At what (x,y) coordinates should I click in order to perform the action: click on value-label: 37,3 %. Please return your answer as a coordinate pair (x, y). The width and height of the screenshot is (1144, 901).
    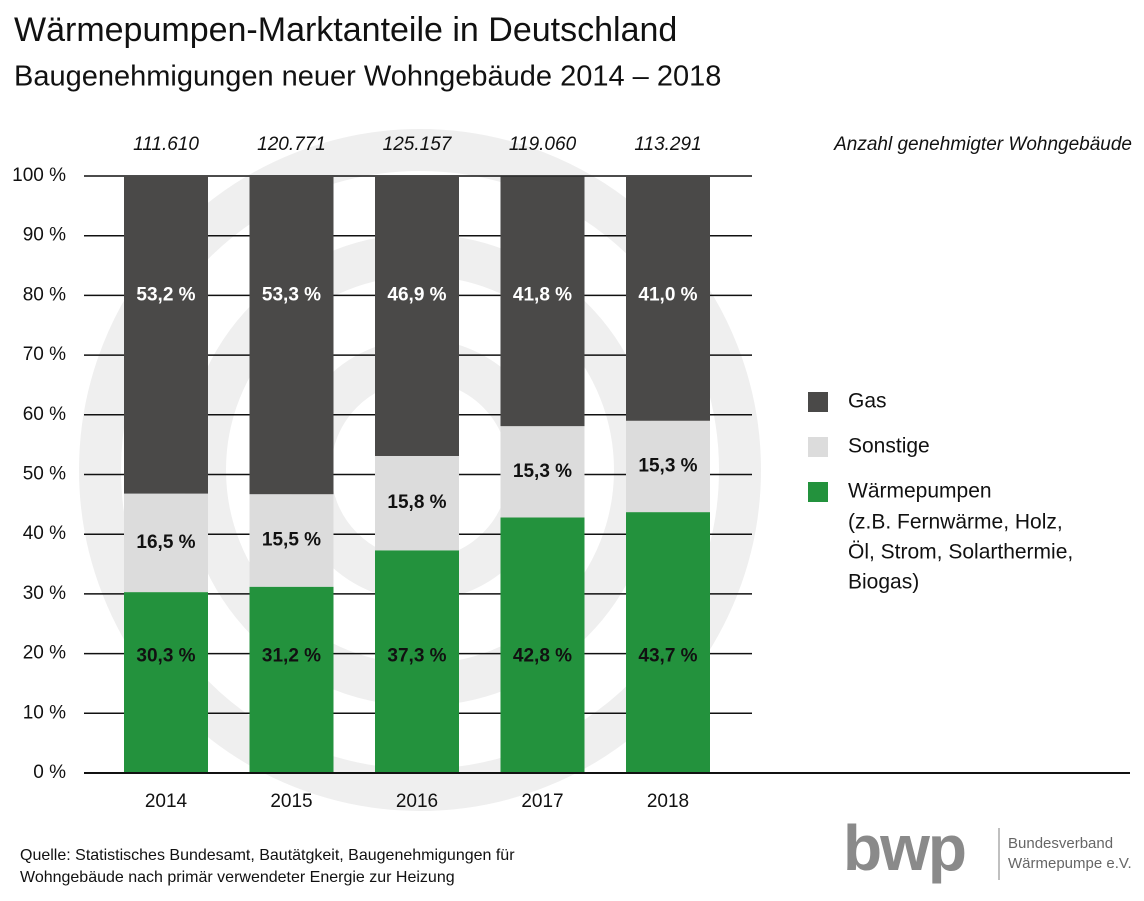
    Looking at the image, I should click on (416, 656).